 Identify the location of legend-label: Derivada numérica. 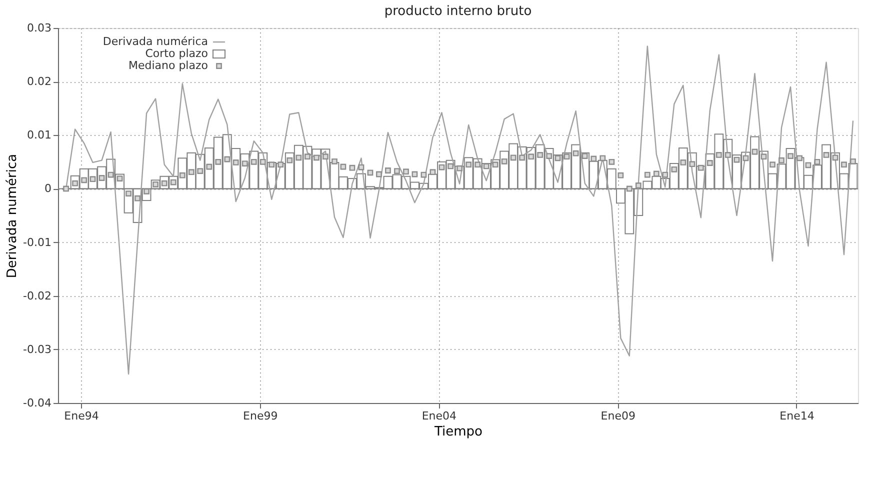
(155, 41).